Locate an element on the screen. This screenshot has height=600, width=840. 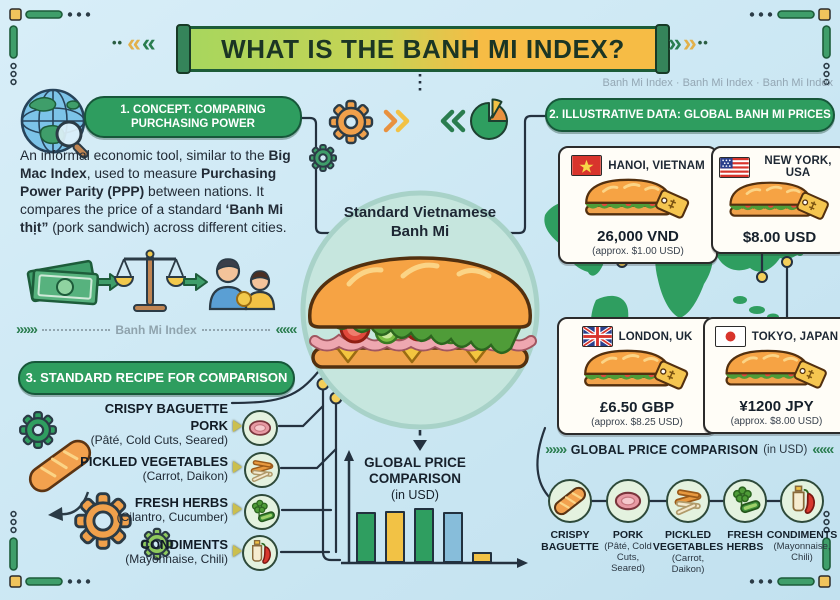
chart-title-line3: (in USD) is located at coordinates (415, 495).